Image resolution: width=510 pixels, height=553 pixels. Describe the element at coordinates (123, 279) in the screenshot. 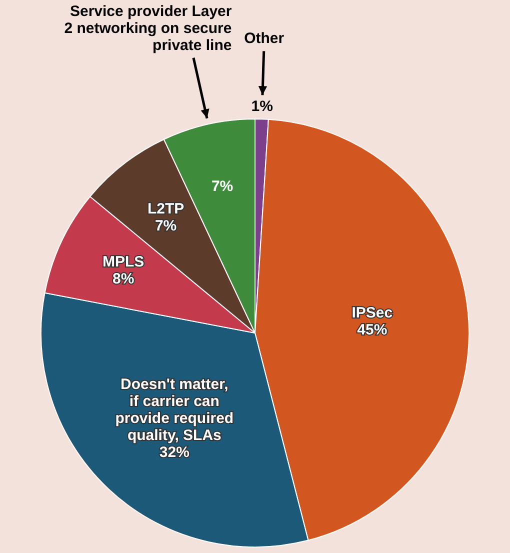

I see `data-label: 8%` at that location.